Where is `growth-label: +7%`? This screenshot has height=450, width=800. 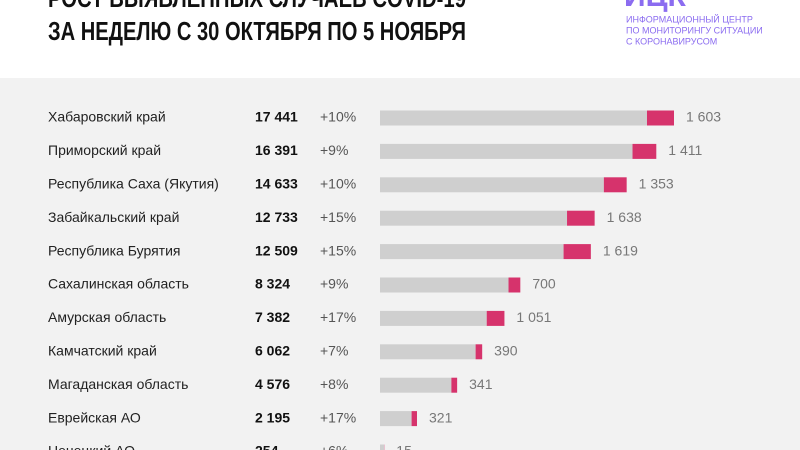 growth-label: +7% is located at coordinates (334, 351).